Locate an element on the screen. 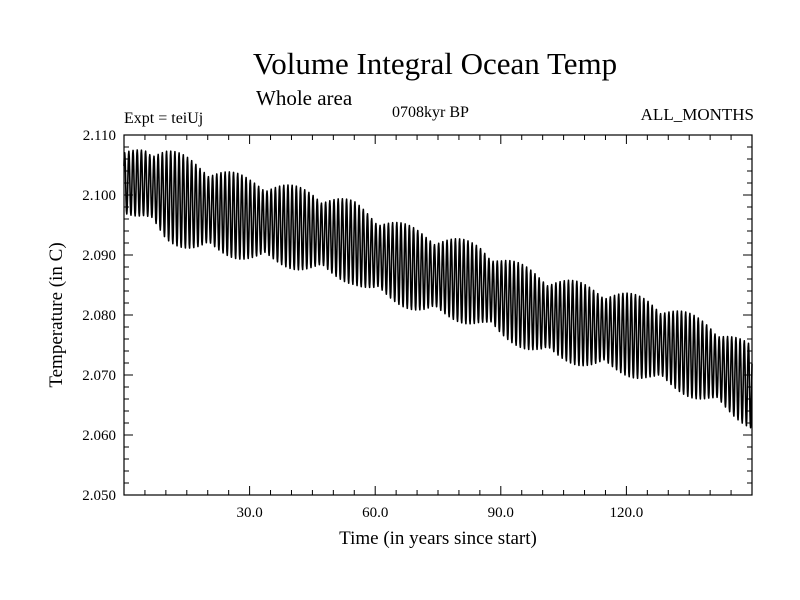  y-tick-label: 2.070 is located at coordinates (99, 376).